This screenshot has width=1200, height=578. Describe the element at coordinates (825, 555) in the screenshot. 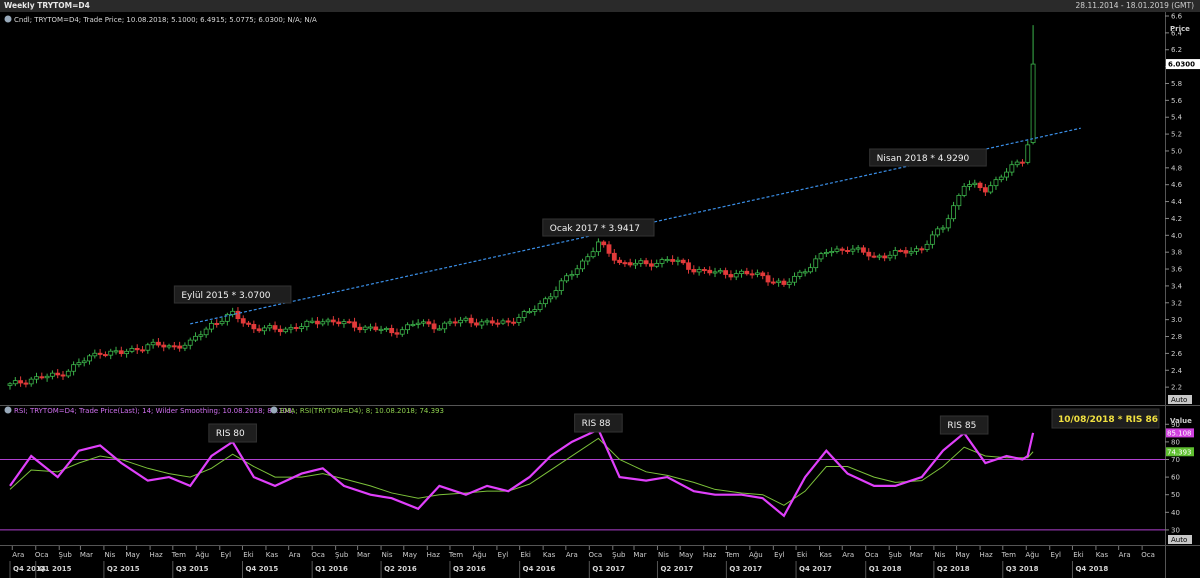

I see `month-label: Kas` at that location.